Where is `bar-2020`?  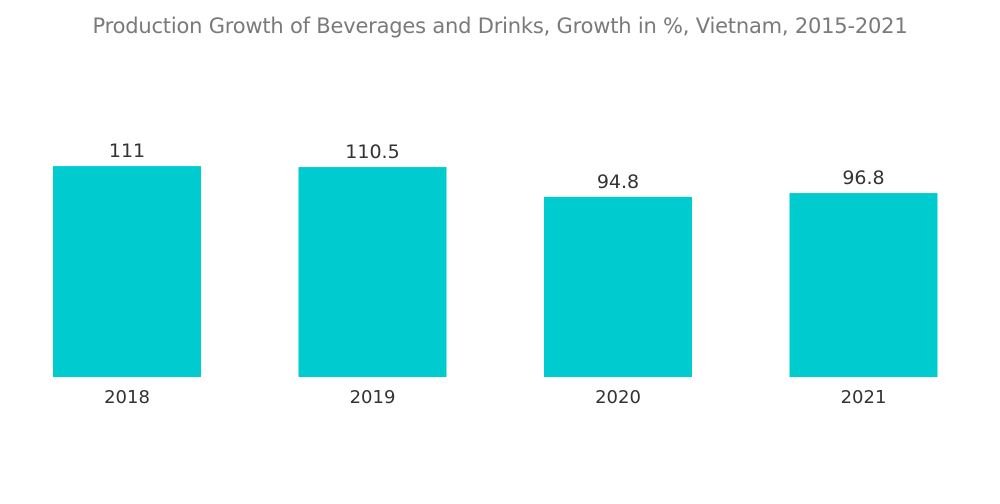 bar-2020 is located at coordinates (618, 286).